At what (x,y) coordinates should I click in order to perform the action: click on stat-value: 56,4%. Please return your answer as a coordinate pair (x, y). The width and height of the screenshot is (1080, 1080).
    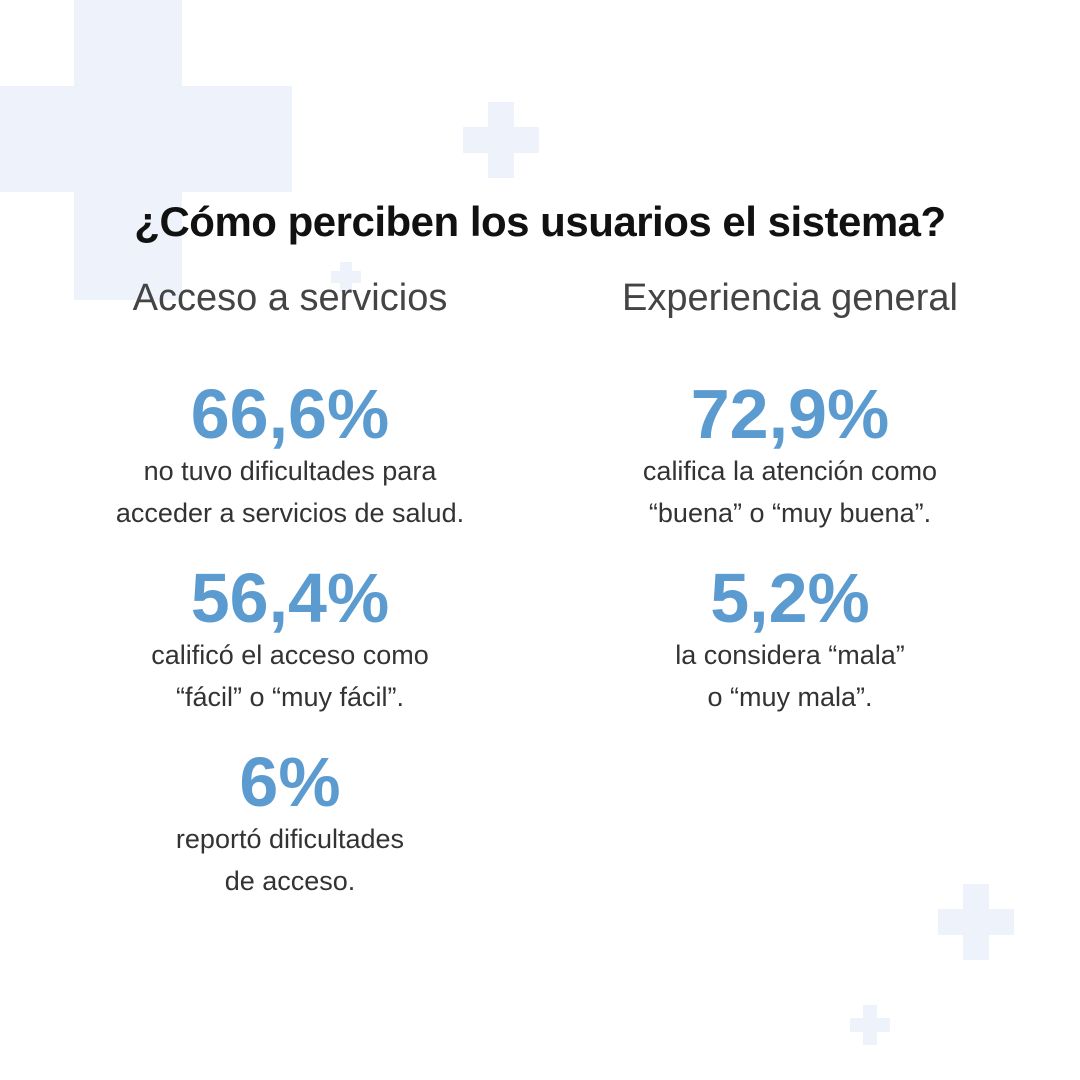
    Looking at the image, I should click on (290, 598).